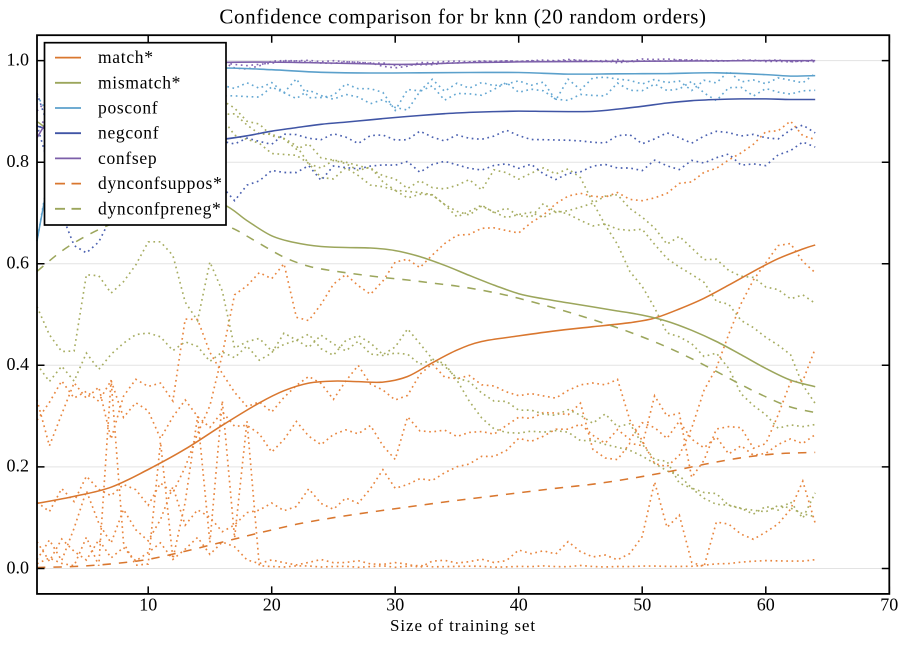 The height and width of the screenshot is (649, 906). What do you see at coordinates (395, 605) in the screenshot?
I see `svg-text: 30` at bounding box center [395, 605].